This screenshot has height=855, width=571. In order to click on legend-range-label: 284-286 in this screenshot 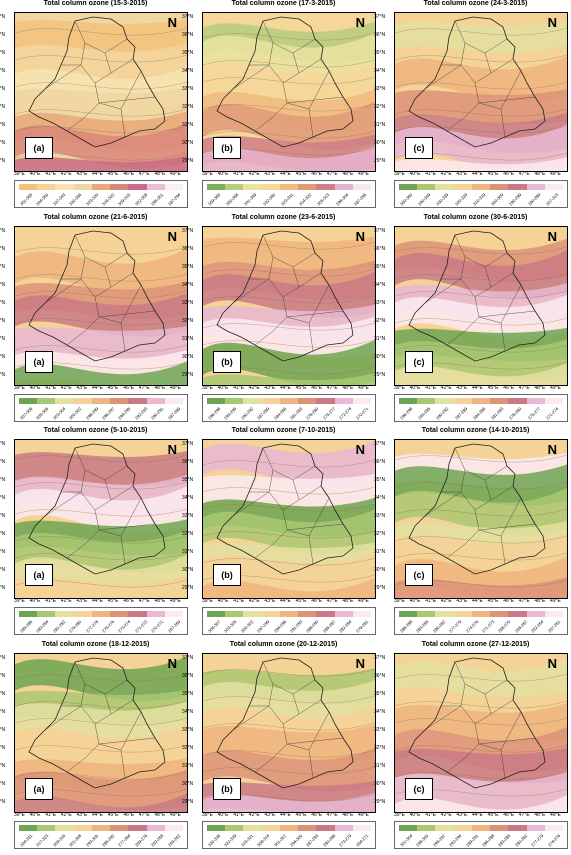, I will do `click(280, 413)`.